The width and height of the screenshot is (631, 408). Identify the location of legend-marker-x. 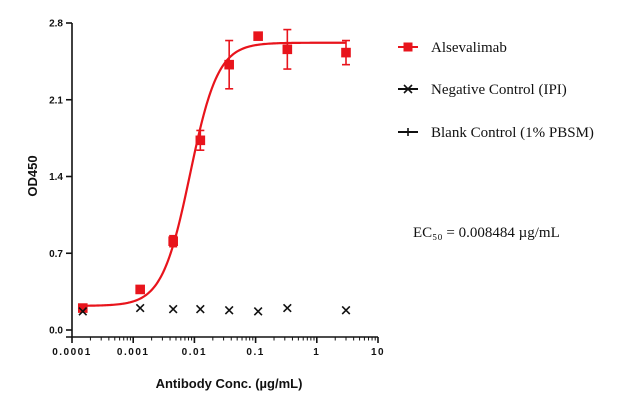
(408, 89).